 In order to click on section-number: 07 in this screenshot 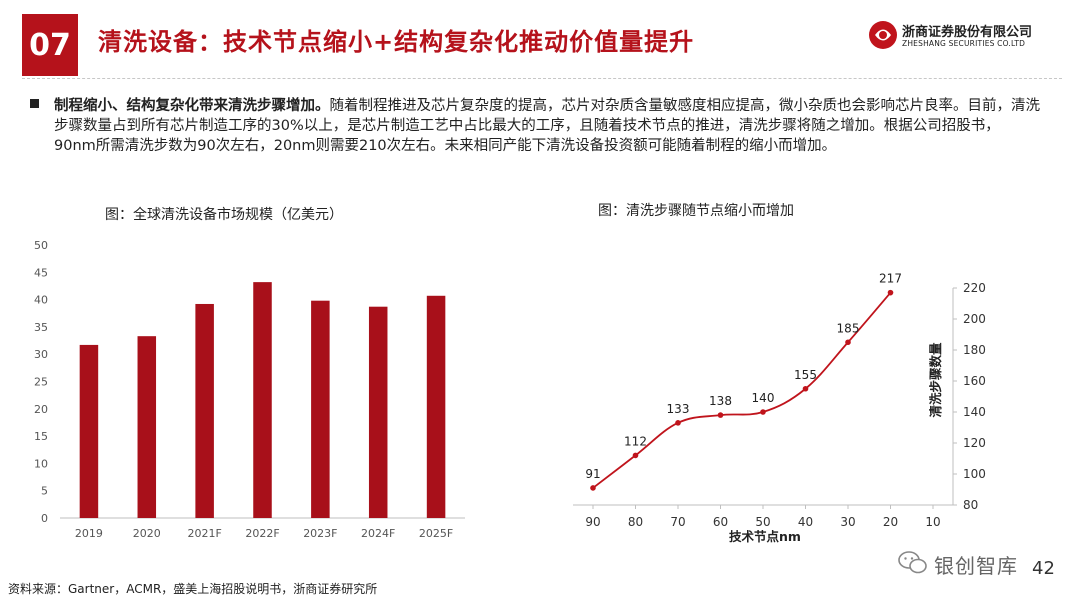, I will do `click(50, 45)`.